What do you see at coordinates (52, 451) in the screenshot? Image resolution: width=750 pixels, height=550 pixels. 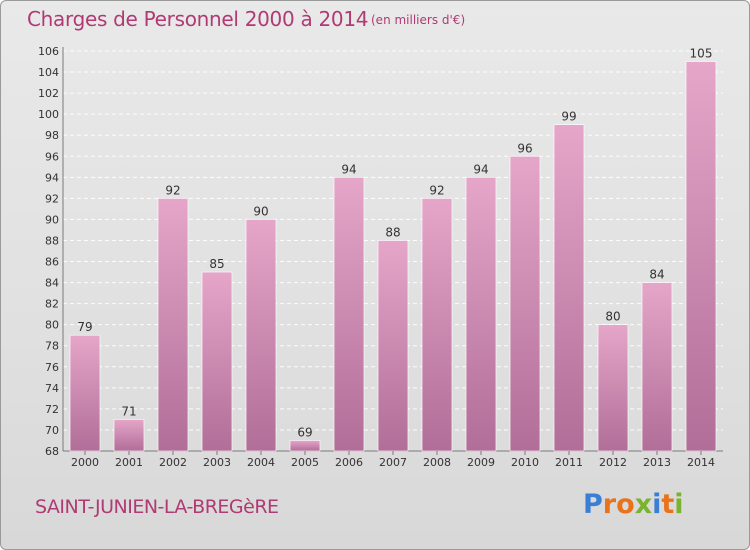 I see `y-tick-label: 68` at bounding box center [52, 451].